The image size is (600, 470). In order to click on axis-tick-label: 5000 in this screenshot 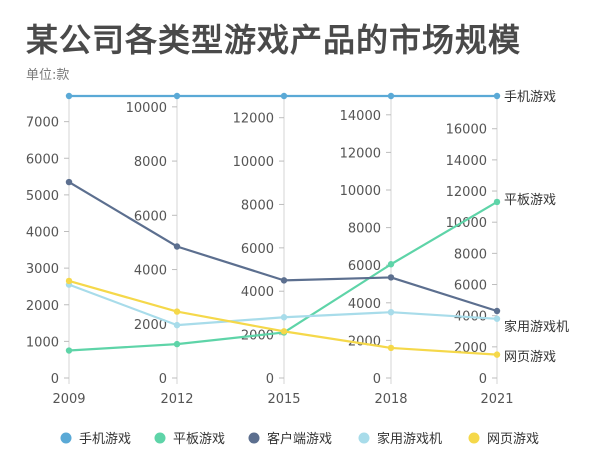, I will do `click(42, 196)`.